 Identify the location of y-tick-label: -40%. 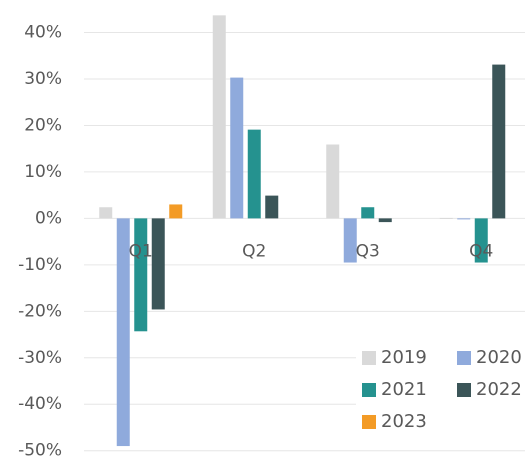
(40, 404).